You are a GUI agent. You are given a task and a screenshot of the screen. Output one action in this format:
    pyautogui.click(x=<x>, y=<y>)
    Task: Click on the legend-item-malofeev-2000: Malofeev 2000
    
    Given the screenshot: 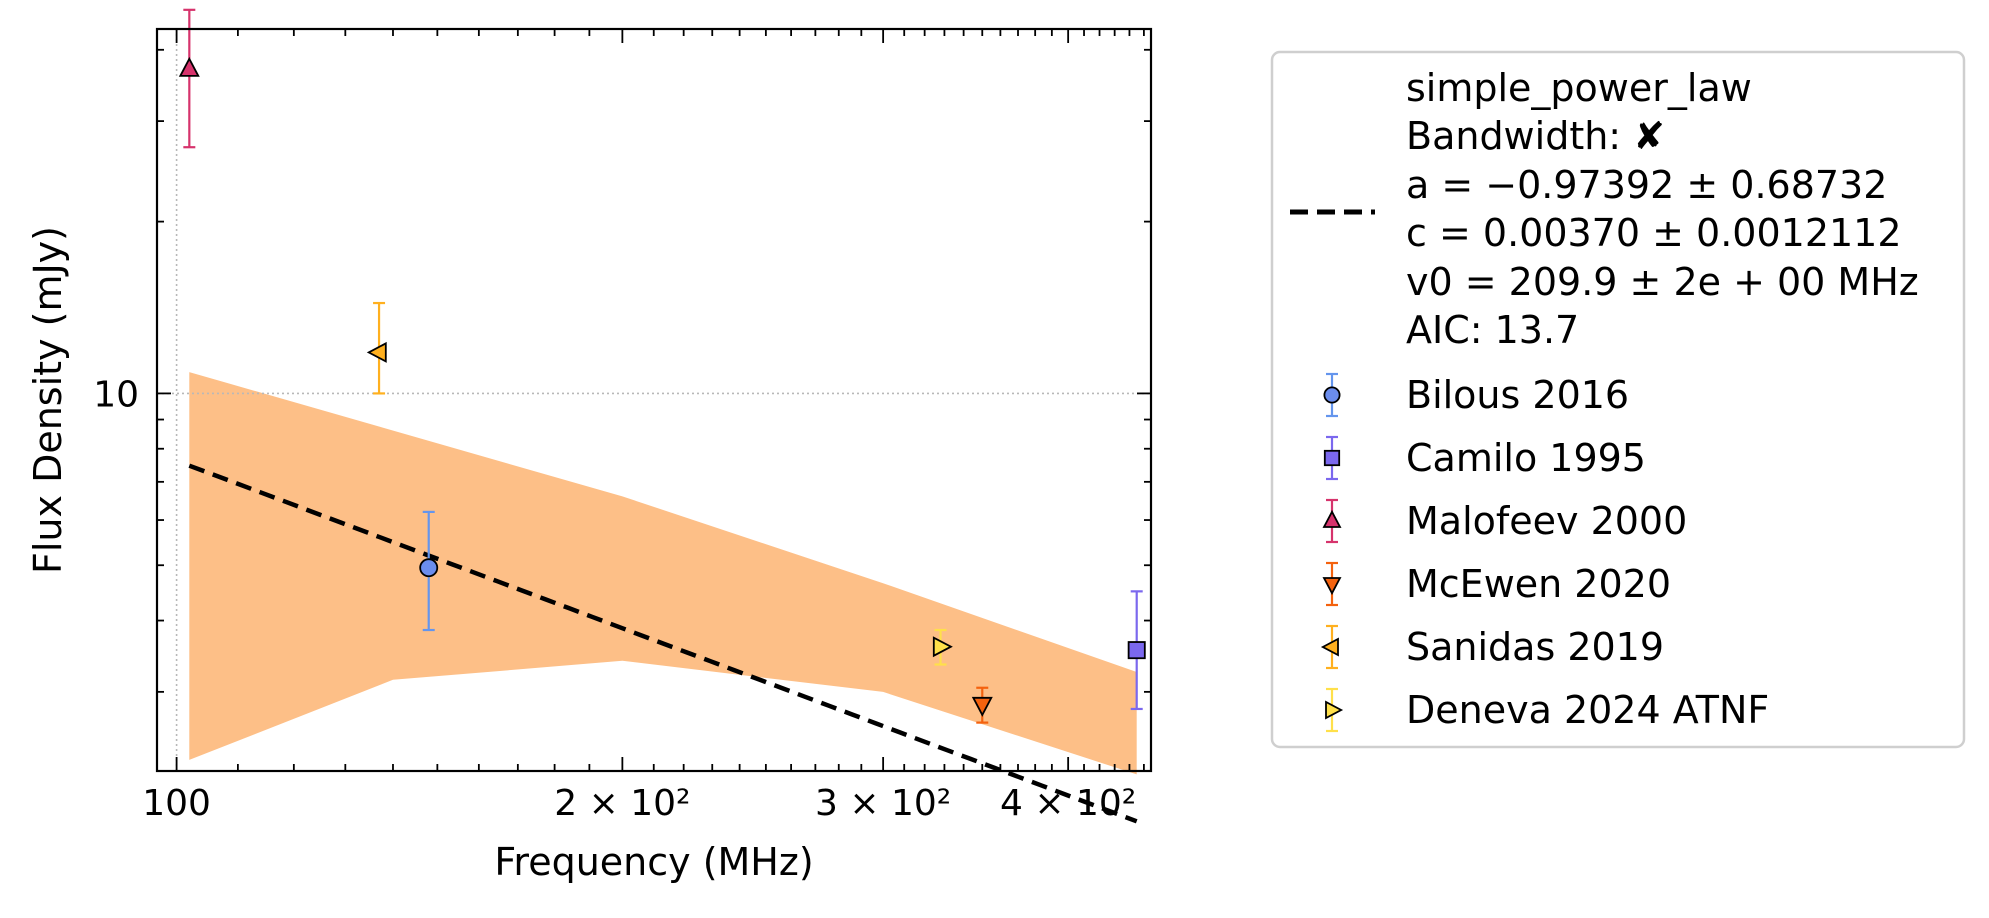 What is the action you would take?
    pyautogui.click(x=1504, y=521)
    